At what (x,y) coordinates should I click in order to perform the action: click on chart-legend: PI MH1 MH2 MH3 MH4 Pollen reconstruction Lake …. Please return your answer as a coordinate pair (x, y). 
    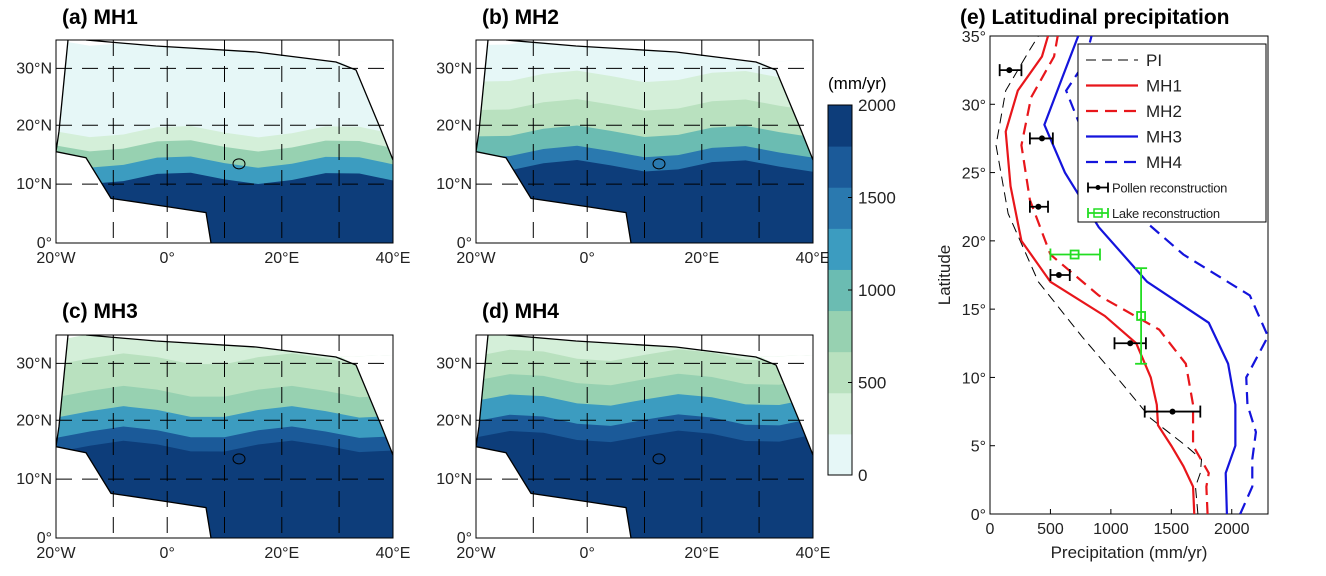
    Looking at the image, I should click on (1172, 133).